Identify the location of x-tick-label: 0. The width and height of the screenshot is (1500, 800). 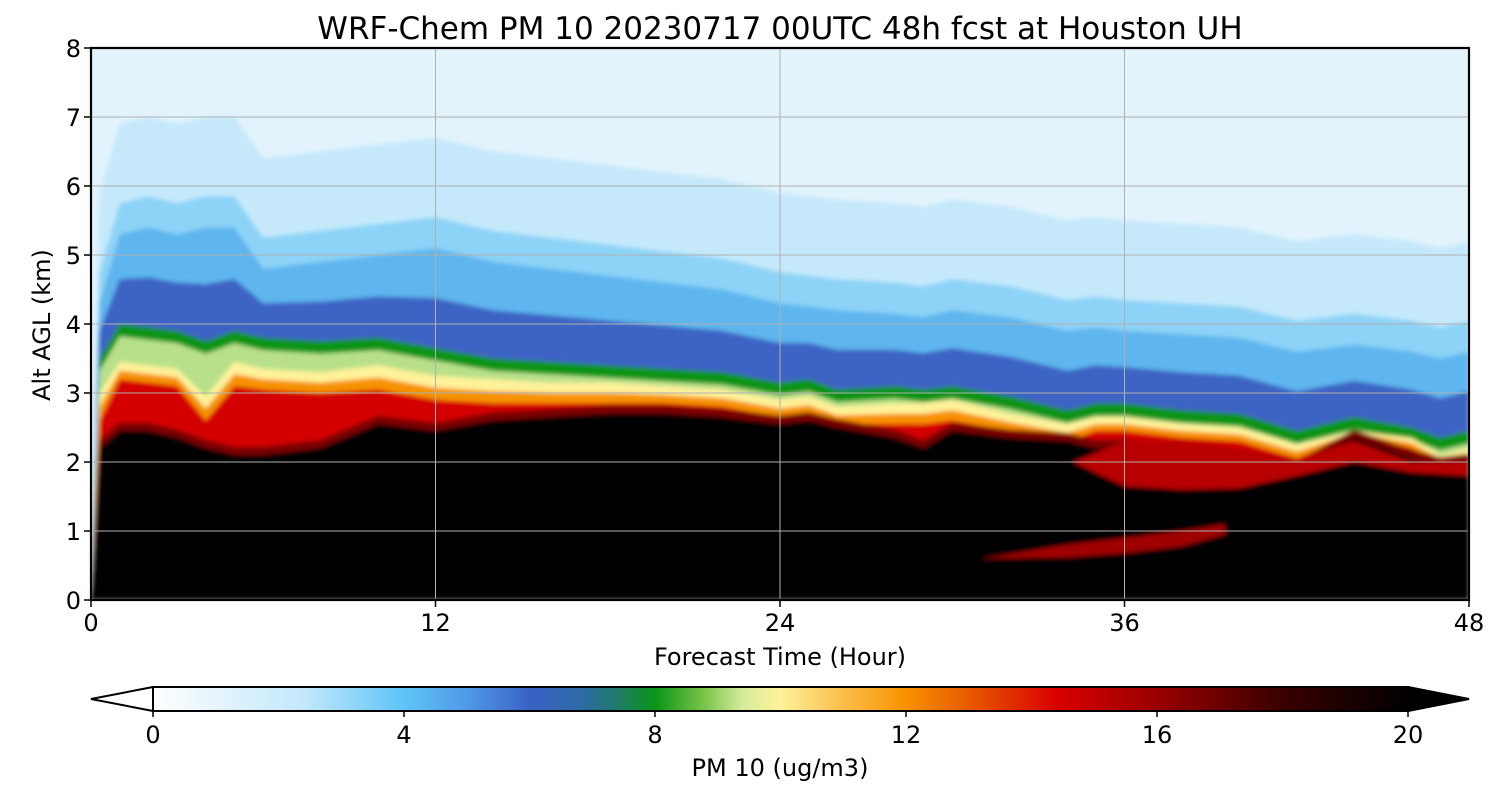
(90, 623).